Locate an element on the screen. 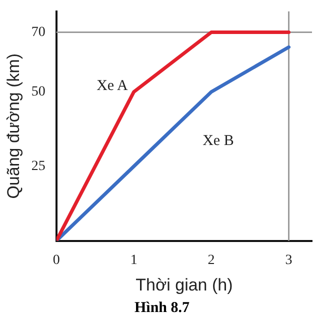 The width and height of the screenshot is (324, 326). series-label: Xe A is located at coordinates (112, 86).